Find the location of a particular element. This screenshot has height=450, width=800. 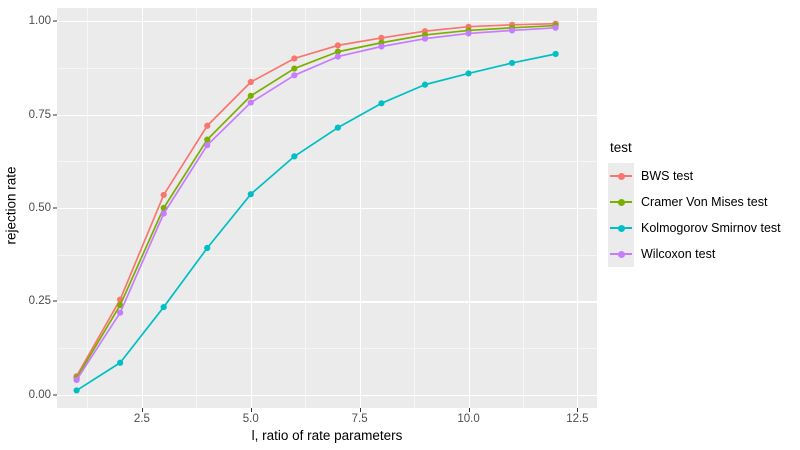

x-tick-label: 12.5 is located at coordinates (577, 419).